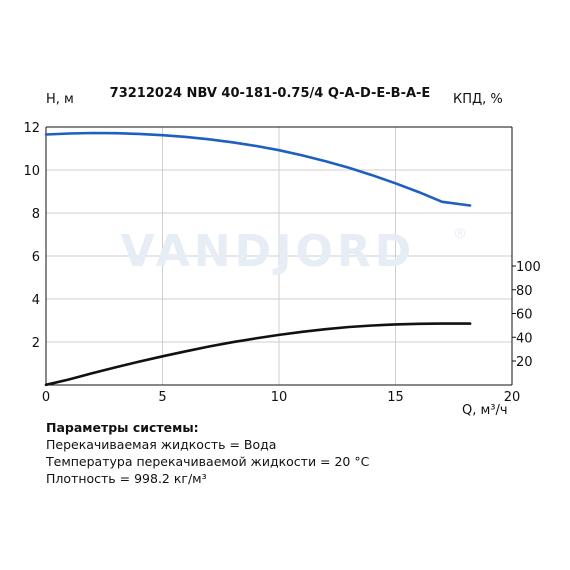 The height and width of the screenshot is (570, 570). What do you see at coordinates (395, 397) in the screenshot?
I see `x-tick-label: 15` at bounding box center [395, 397].